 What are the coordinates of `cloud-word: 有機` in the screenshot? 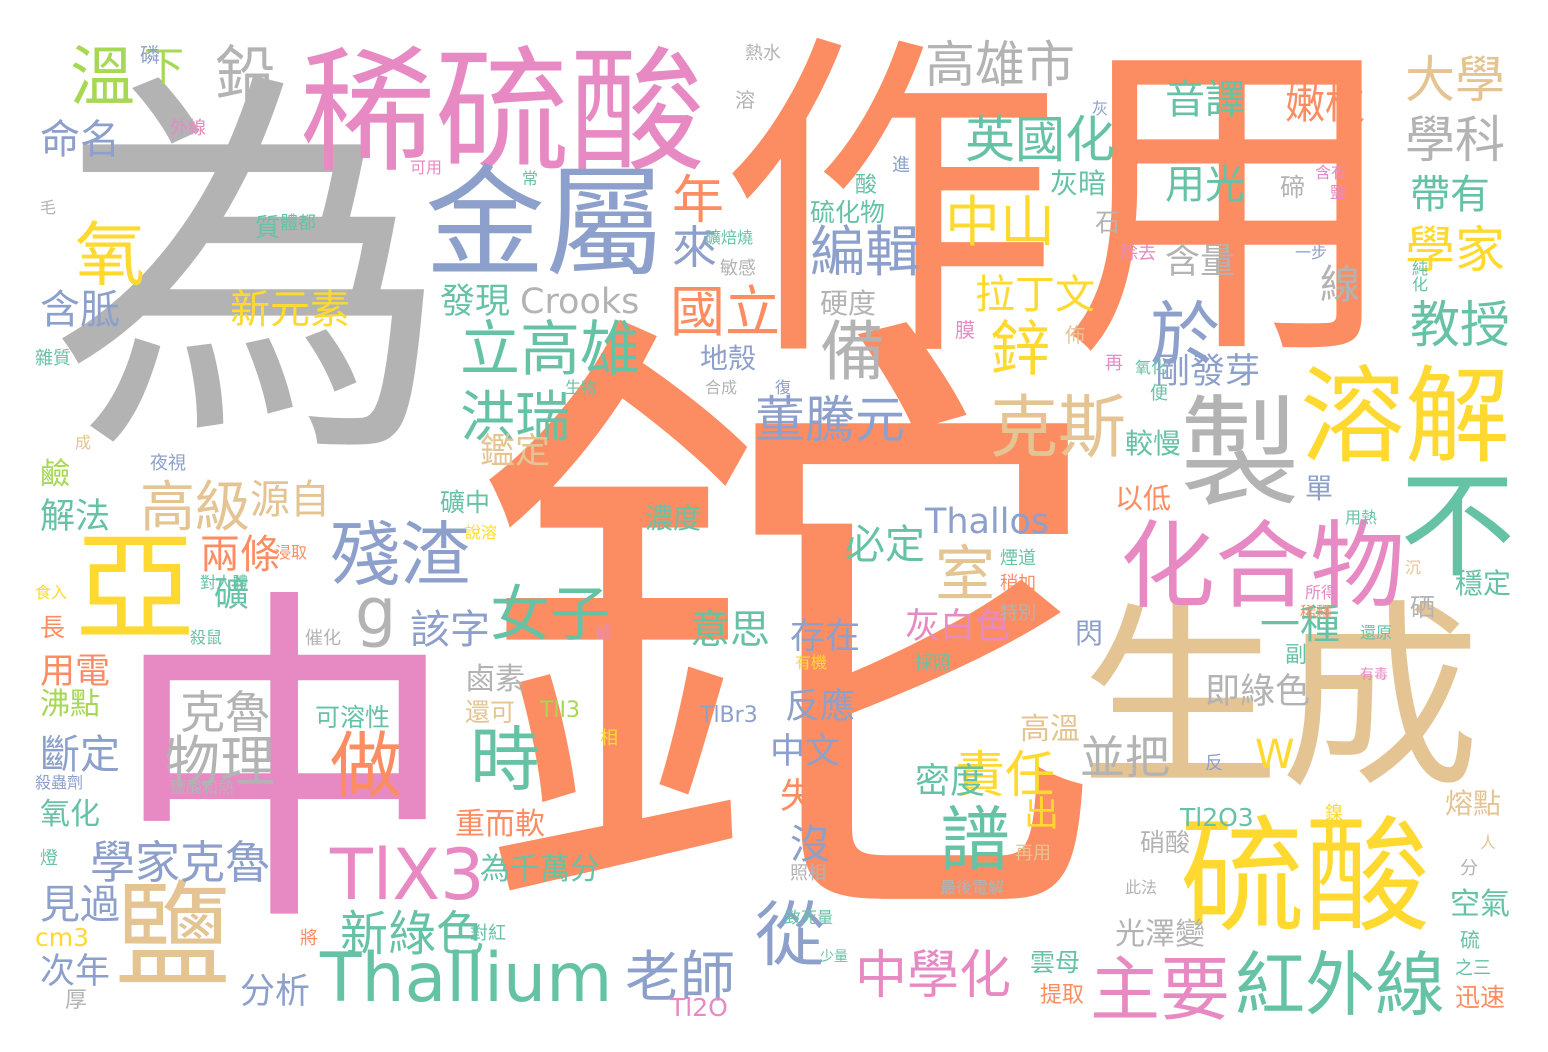 It's located at (811, 662).